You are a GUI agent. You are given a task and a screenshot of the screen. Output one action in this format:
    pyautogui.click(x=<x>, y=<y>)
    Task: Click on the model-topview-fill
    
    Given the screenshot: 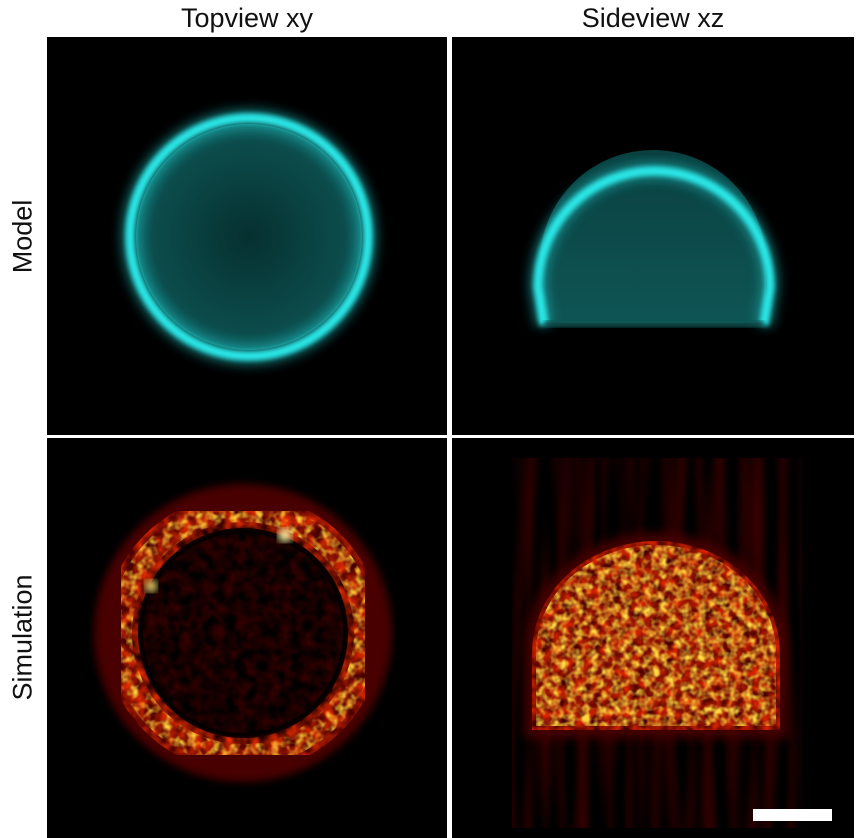 What is the action you would take?
    pyautogui.click(x=249, y=237)
    